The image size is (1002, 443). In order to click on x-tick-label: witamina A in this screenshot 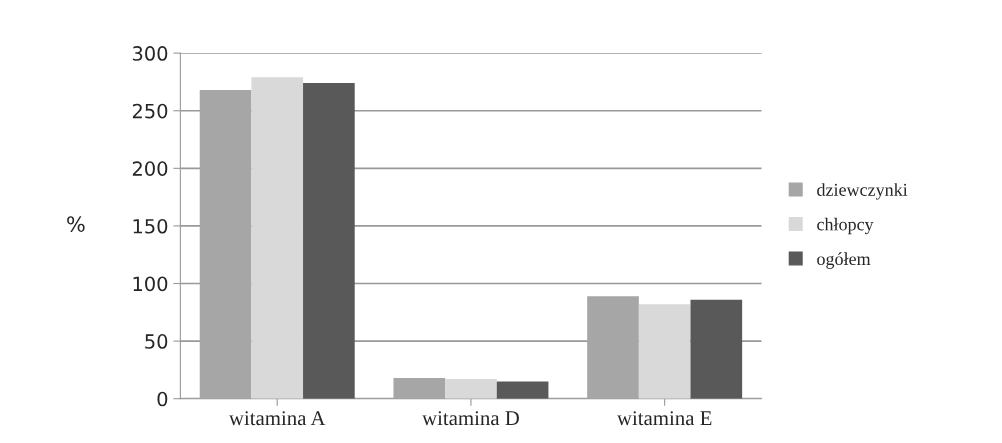, I will do `click(277, 418)`.